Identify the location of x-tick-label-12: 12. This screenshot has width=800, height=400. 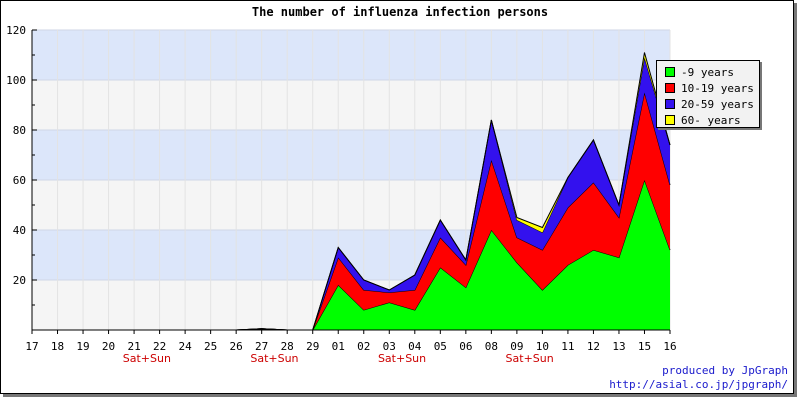
(593, 346).